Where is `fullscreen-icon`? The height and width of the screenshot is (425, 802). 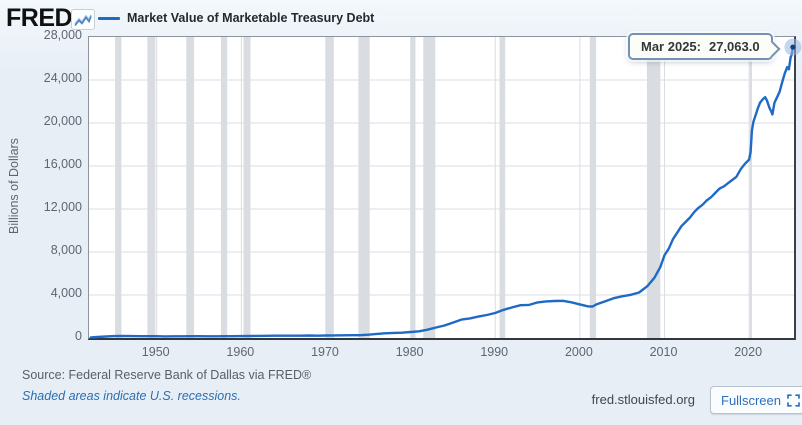
fullscreen-icon is located at coordinates (793, 400).